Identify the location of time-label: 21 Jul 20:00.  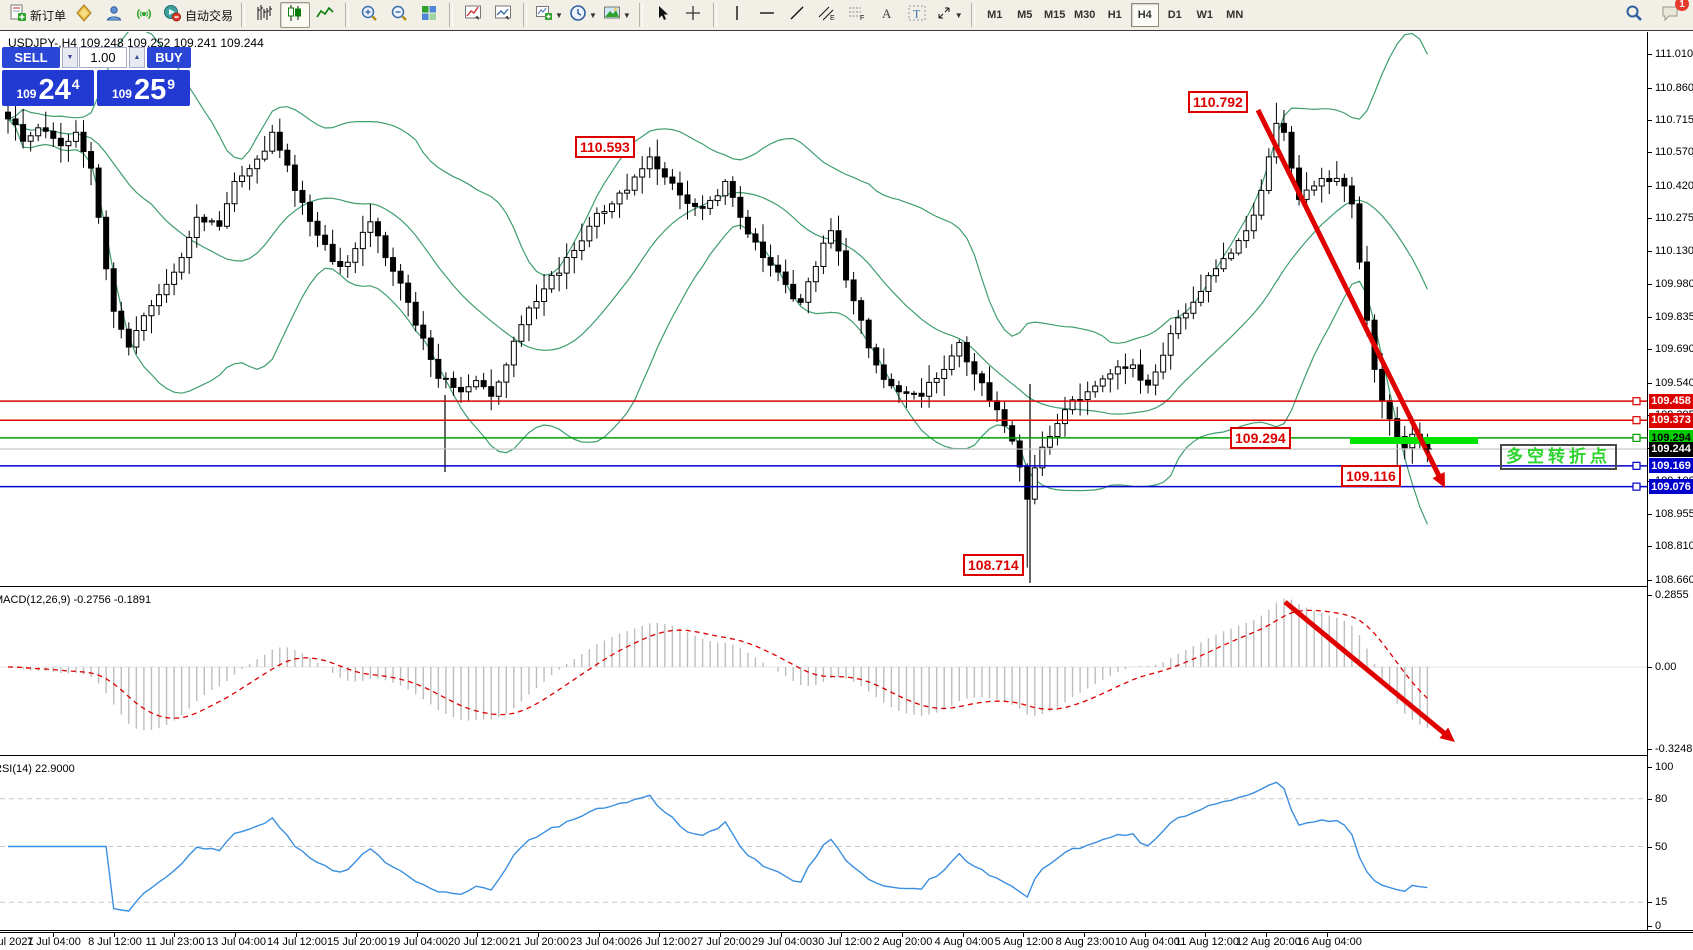
(539, 942).